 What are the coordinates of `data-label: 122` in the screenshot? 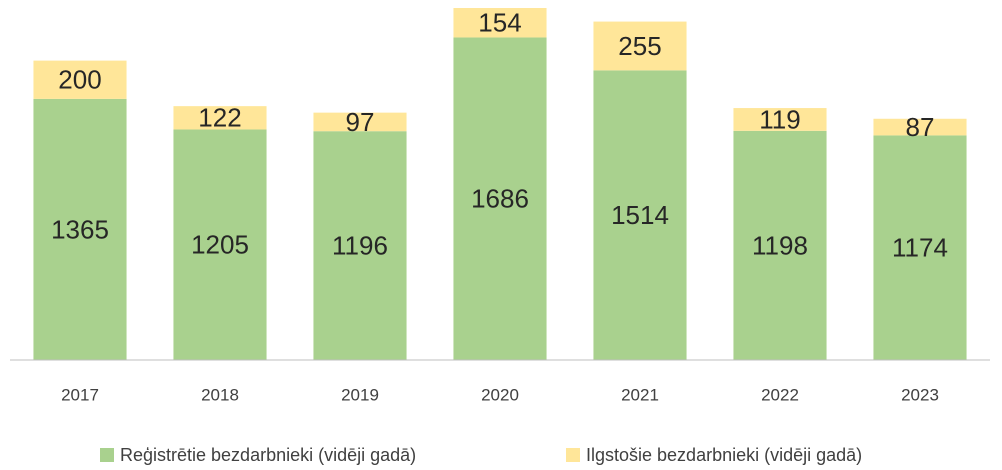 It's located at (219, 118).